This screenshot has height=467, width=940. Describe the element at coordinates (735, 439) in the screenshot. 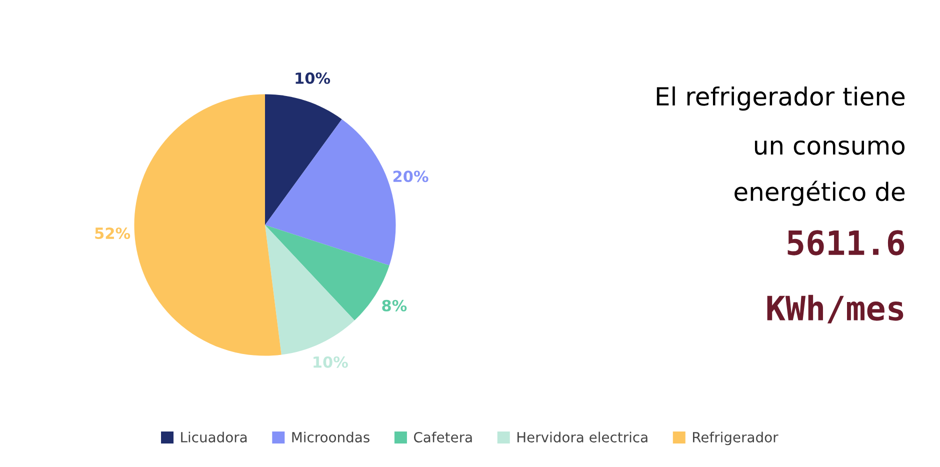

I see `legend-label: Refrigerador` at that location.